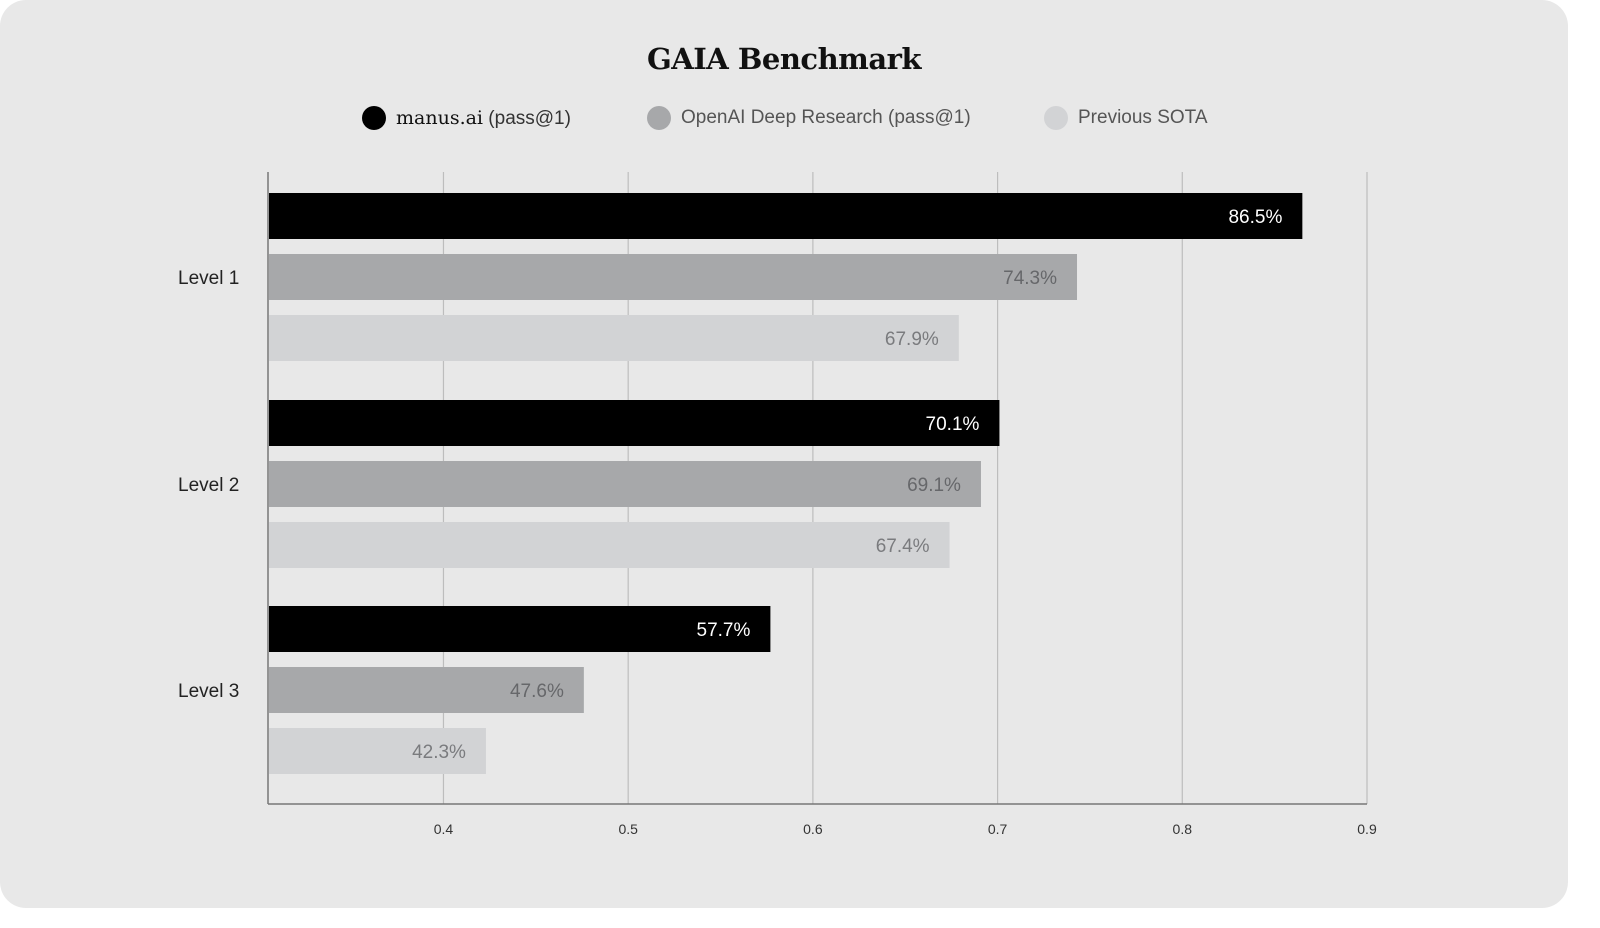 The width and height of the screenshot is (1600, 928). I want to click on legend-item-manus: manus.ai (pass@1), so click(466, 118).